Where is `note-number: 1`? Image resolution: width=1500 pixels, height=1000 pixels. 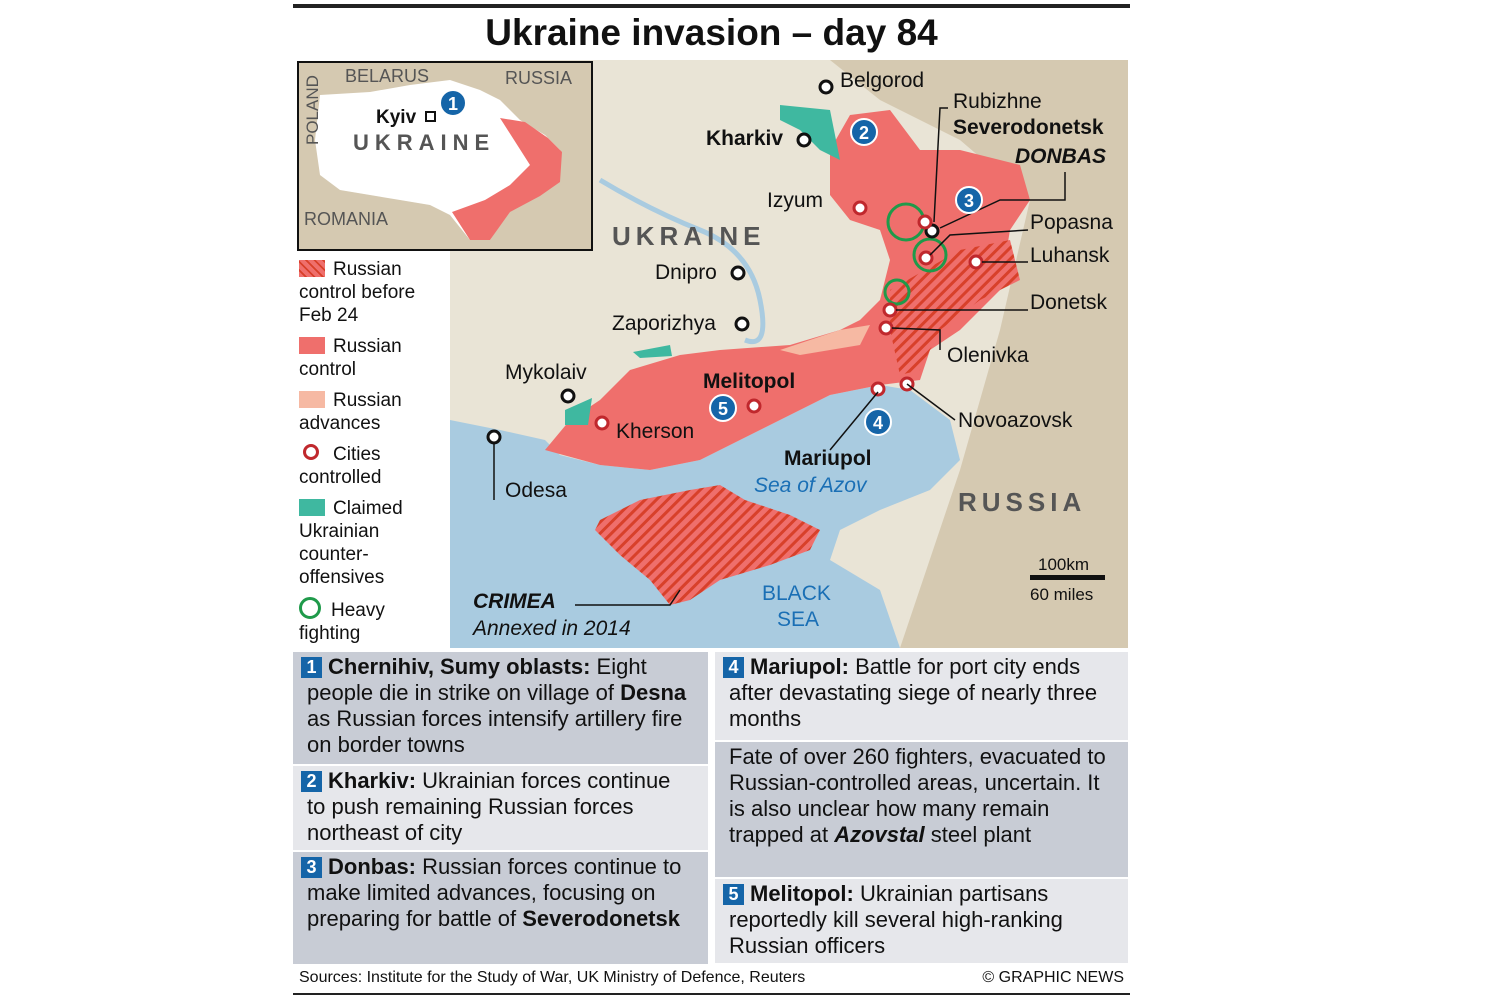
note-number: 1 is located at coordinates (311, 667).